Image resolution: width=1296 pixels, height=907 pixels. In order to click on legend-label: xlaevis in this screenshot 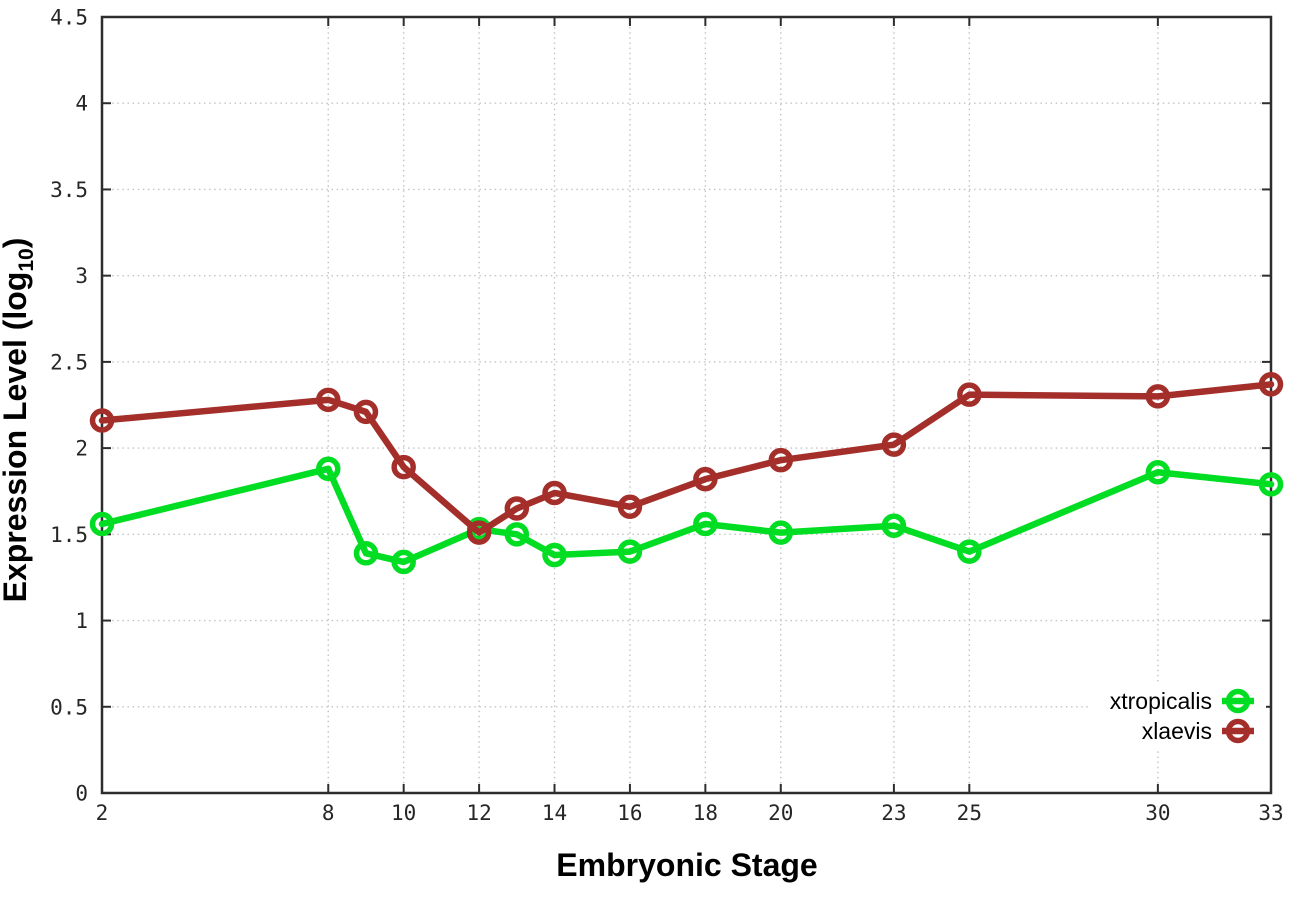, I will do `click(1177, 731)`.